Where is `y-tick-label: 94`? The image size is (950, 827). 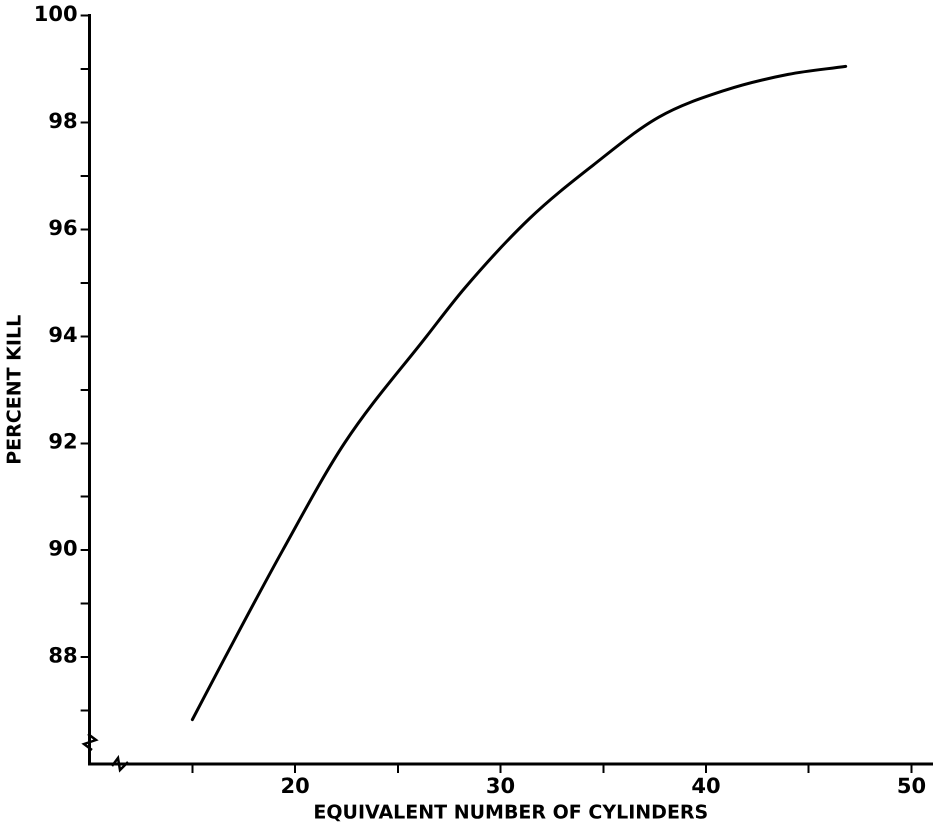
y-tick-label: 94 is located at coordinates (63, 334).